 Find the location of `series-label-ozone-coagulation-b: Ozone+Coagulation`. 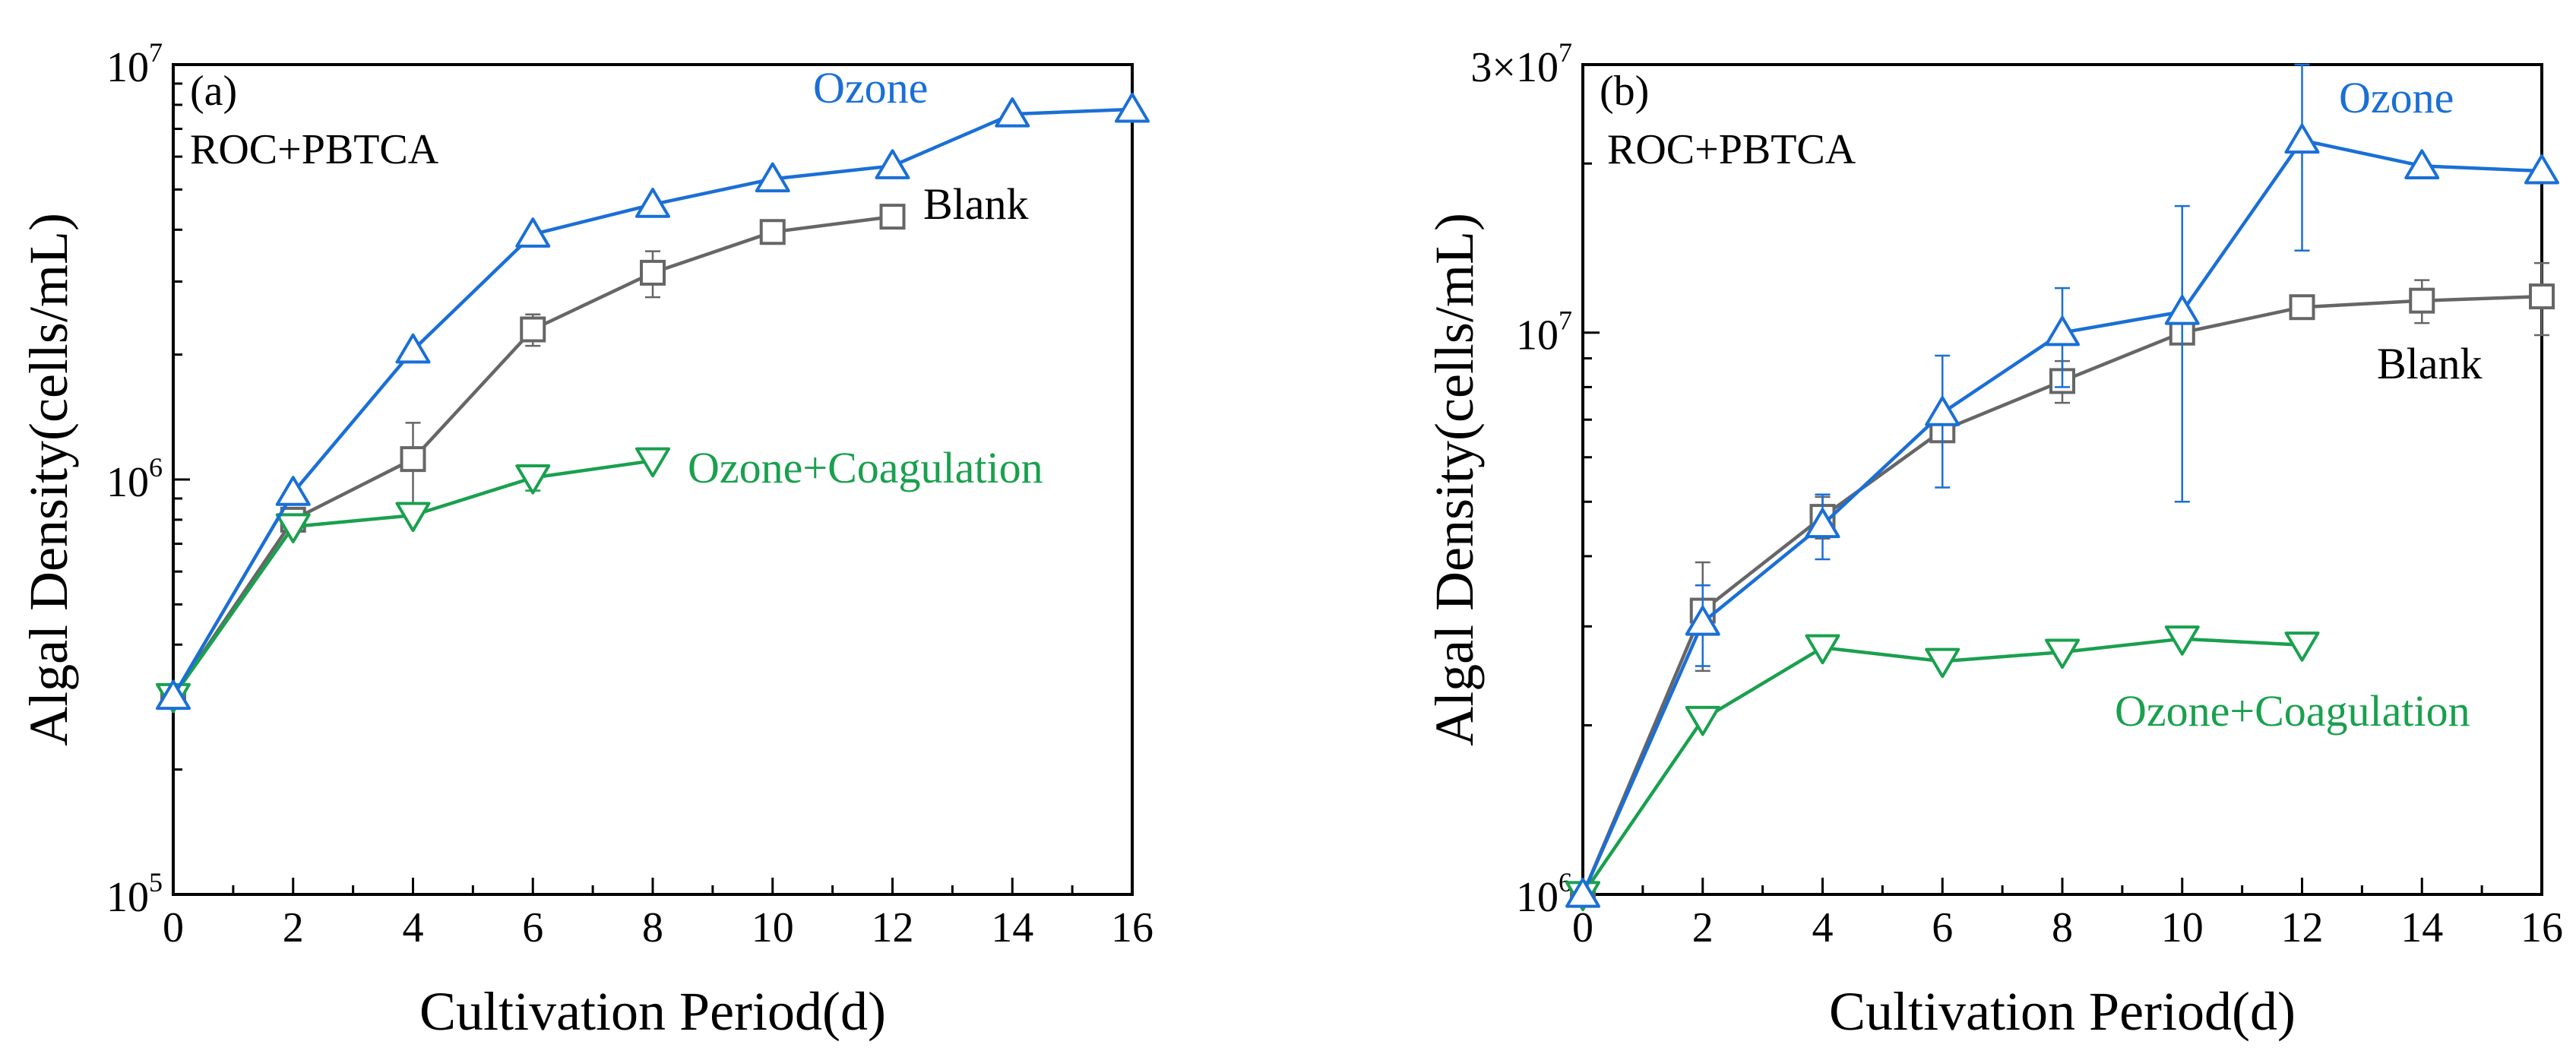

series-label-ozone-coagulation-b: Ozone+Coagulation is located at coordinates (2292, 711).